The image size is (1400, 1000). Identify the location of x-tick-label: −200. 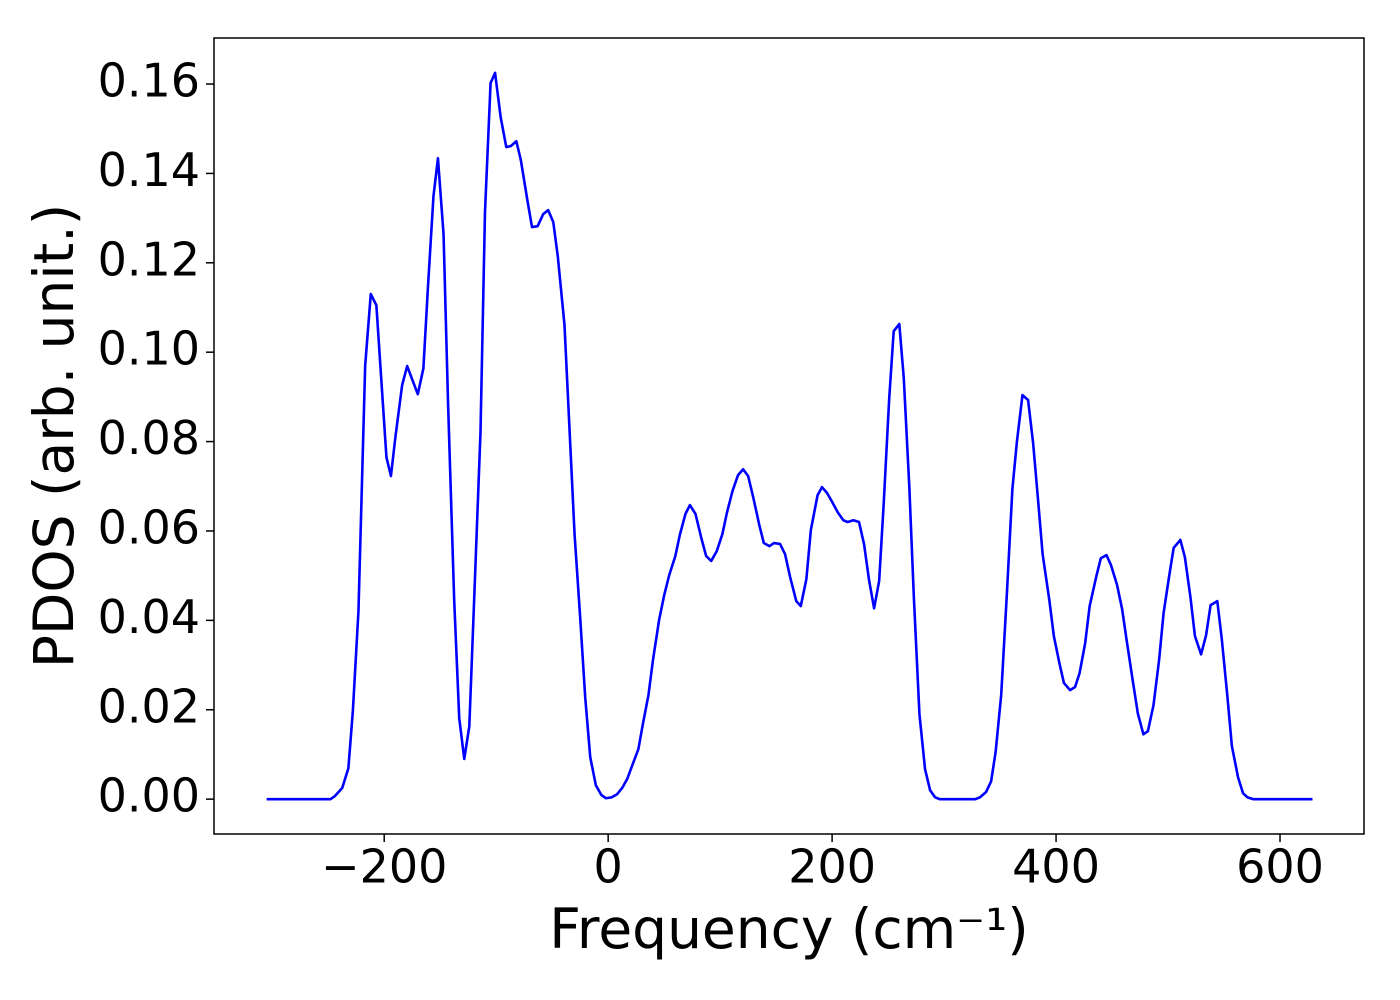
(384, 867).